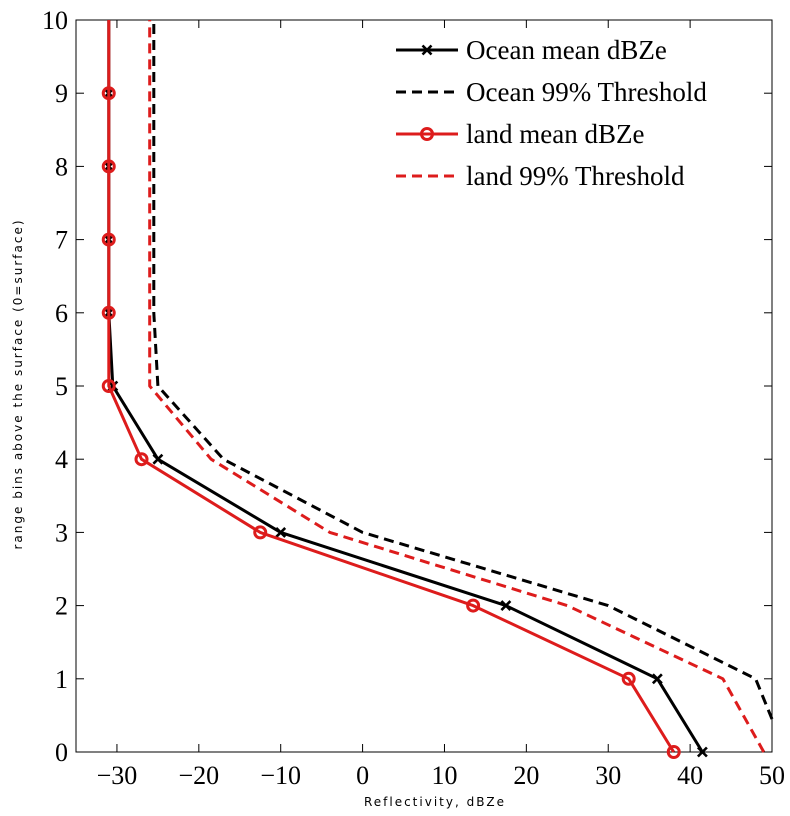  Describe the element at coordinates (280, 775) in the screenshot. I see `x-tick-label: −10` at that location.